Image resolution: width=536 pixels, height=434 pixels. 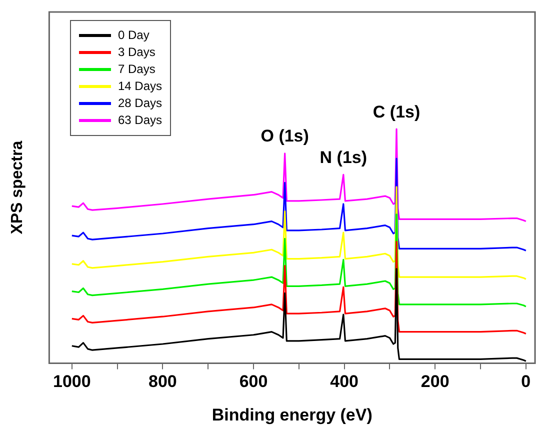 What do you see at coordinates (284, 136) in the screenshot?
I see `annotation: O (1s)` at bounding box center [284, 136].